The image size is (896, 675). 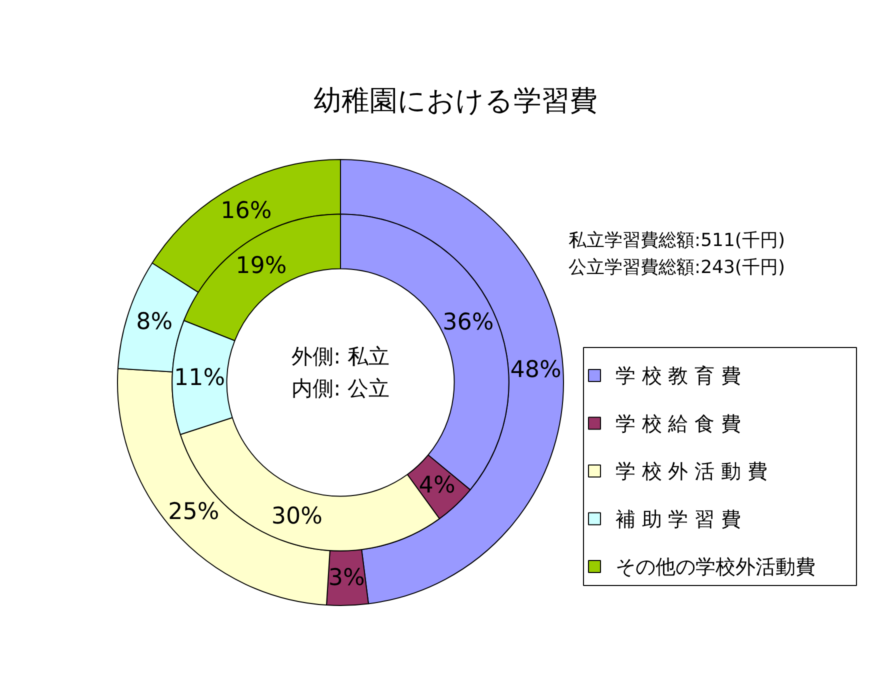 What do you see at coordinates (341, 356) in the screenshot?
I see `text: 外側: 私立` at bounding box center [341, 356].